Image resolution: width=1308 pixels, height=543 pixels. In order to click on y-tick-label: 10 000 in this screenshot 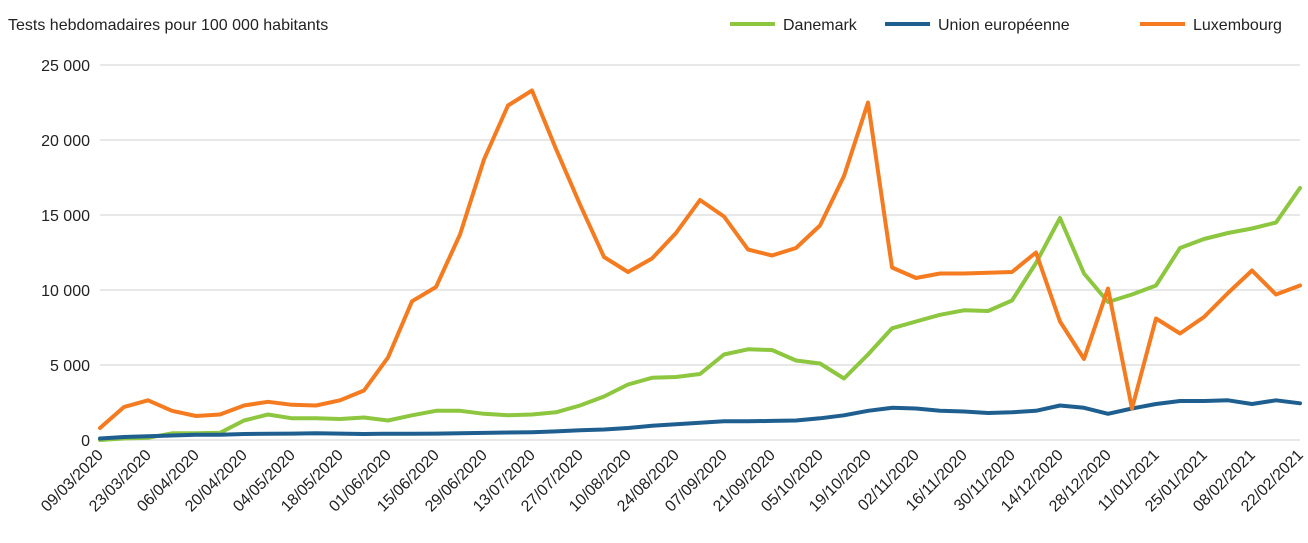, I will do `click(65, 291)`.